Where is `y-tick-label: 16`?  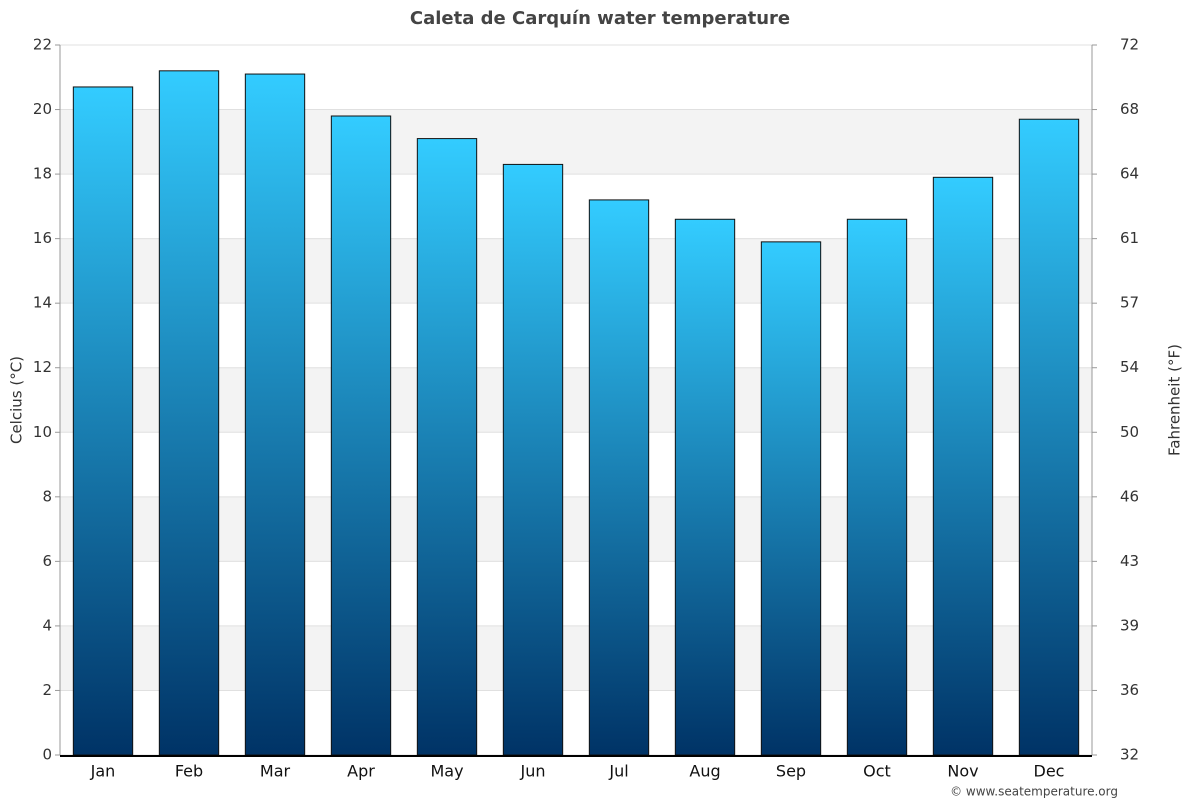 y-tick-label: 16 is located at coordinates (42, 238).